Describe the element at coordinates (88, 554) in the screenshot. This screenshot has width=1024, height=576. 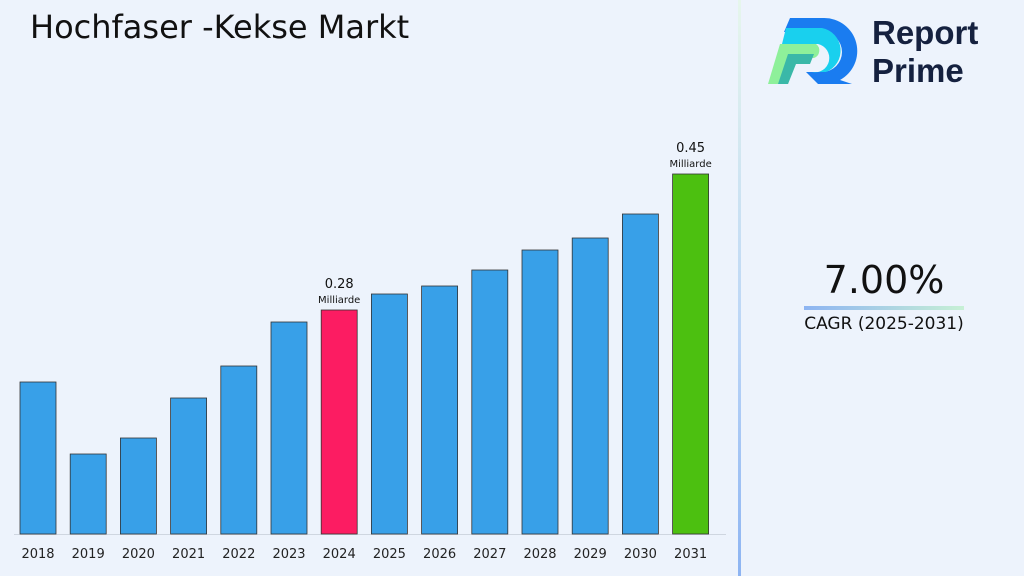
I see `x-tick-label: 2019` at that location.